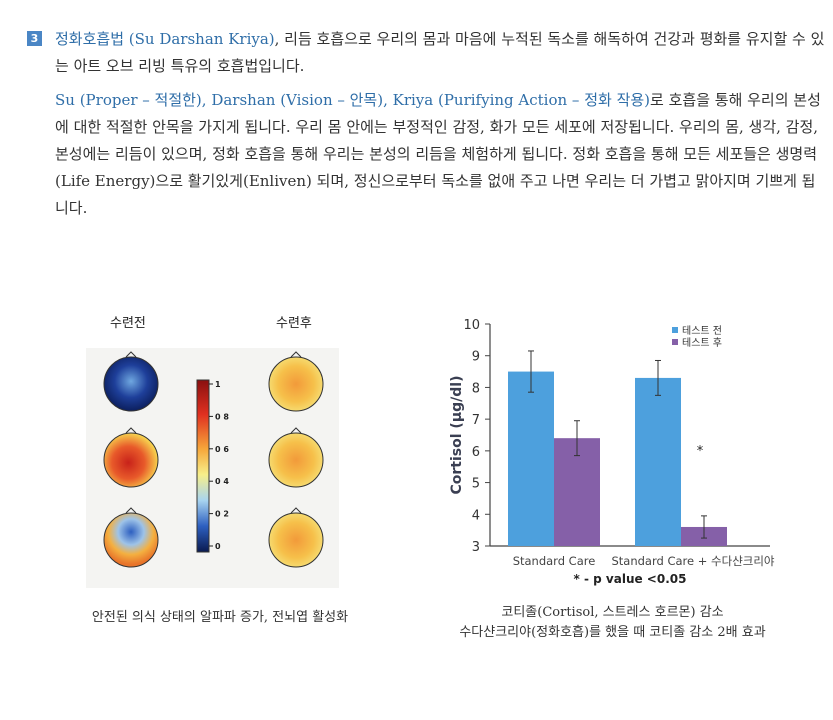 The height and width of the screenshot is (720, 833). I want to click on y-tick-label: 4, so click(476, 515).